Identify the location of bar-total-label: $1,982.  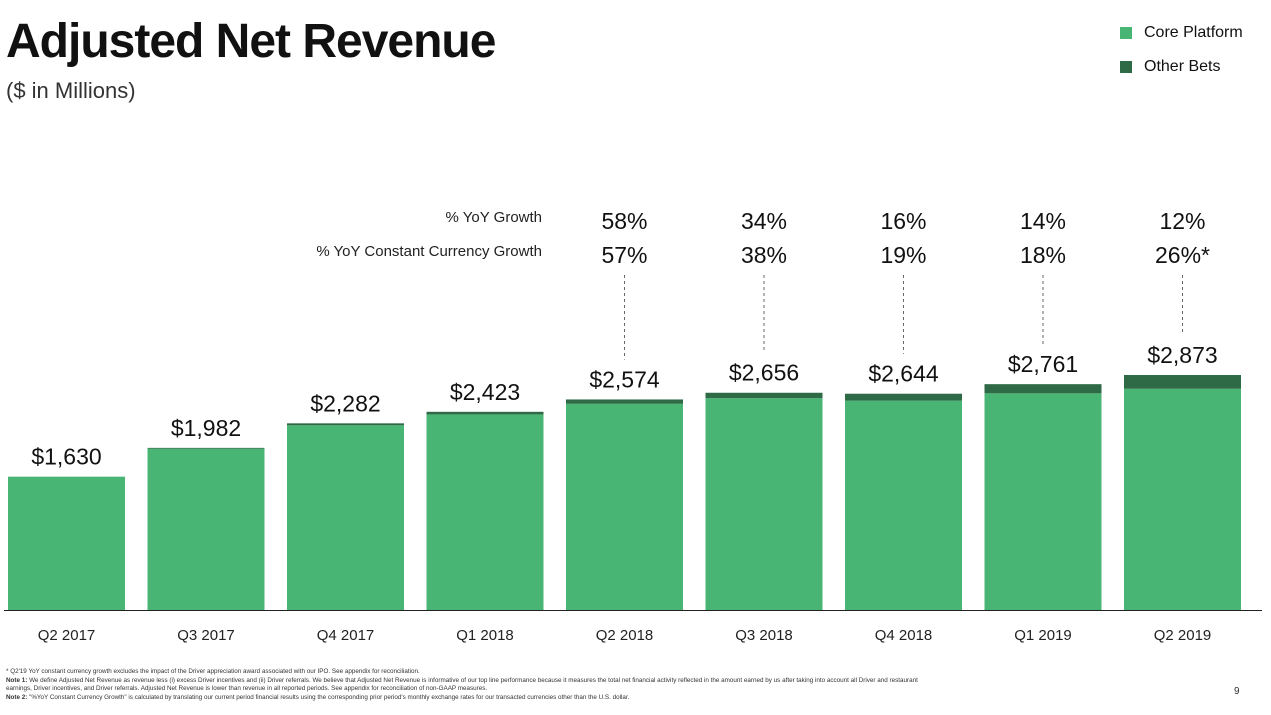
(206, 428).